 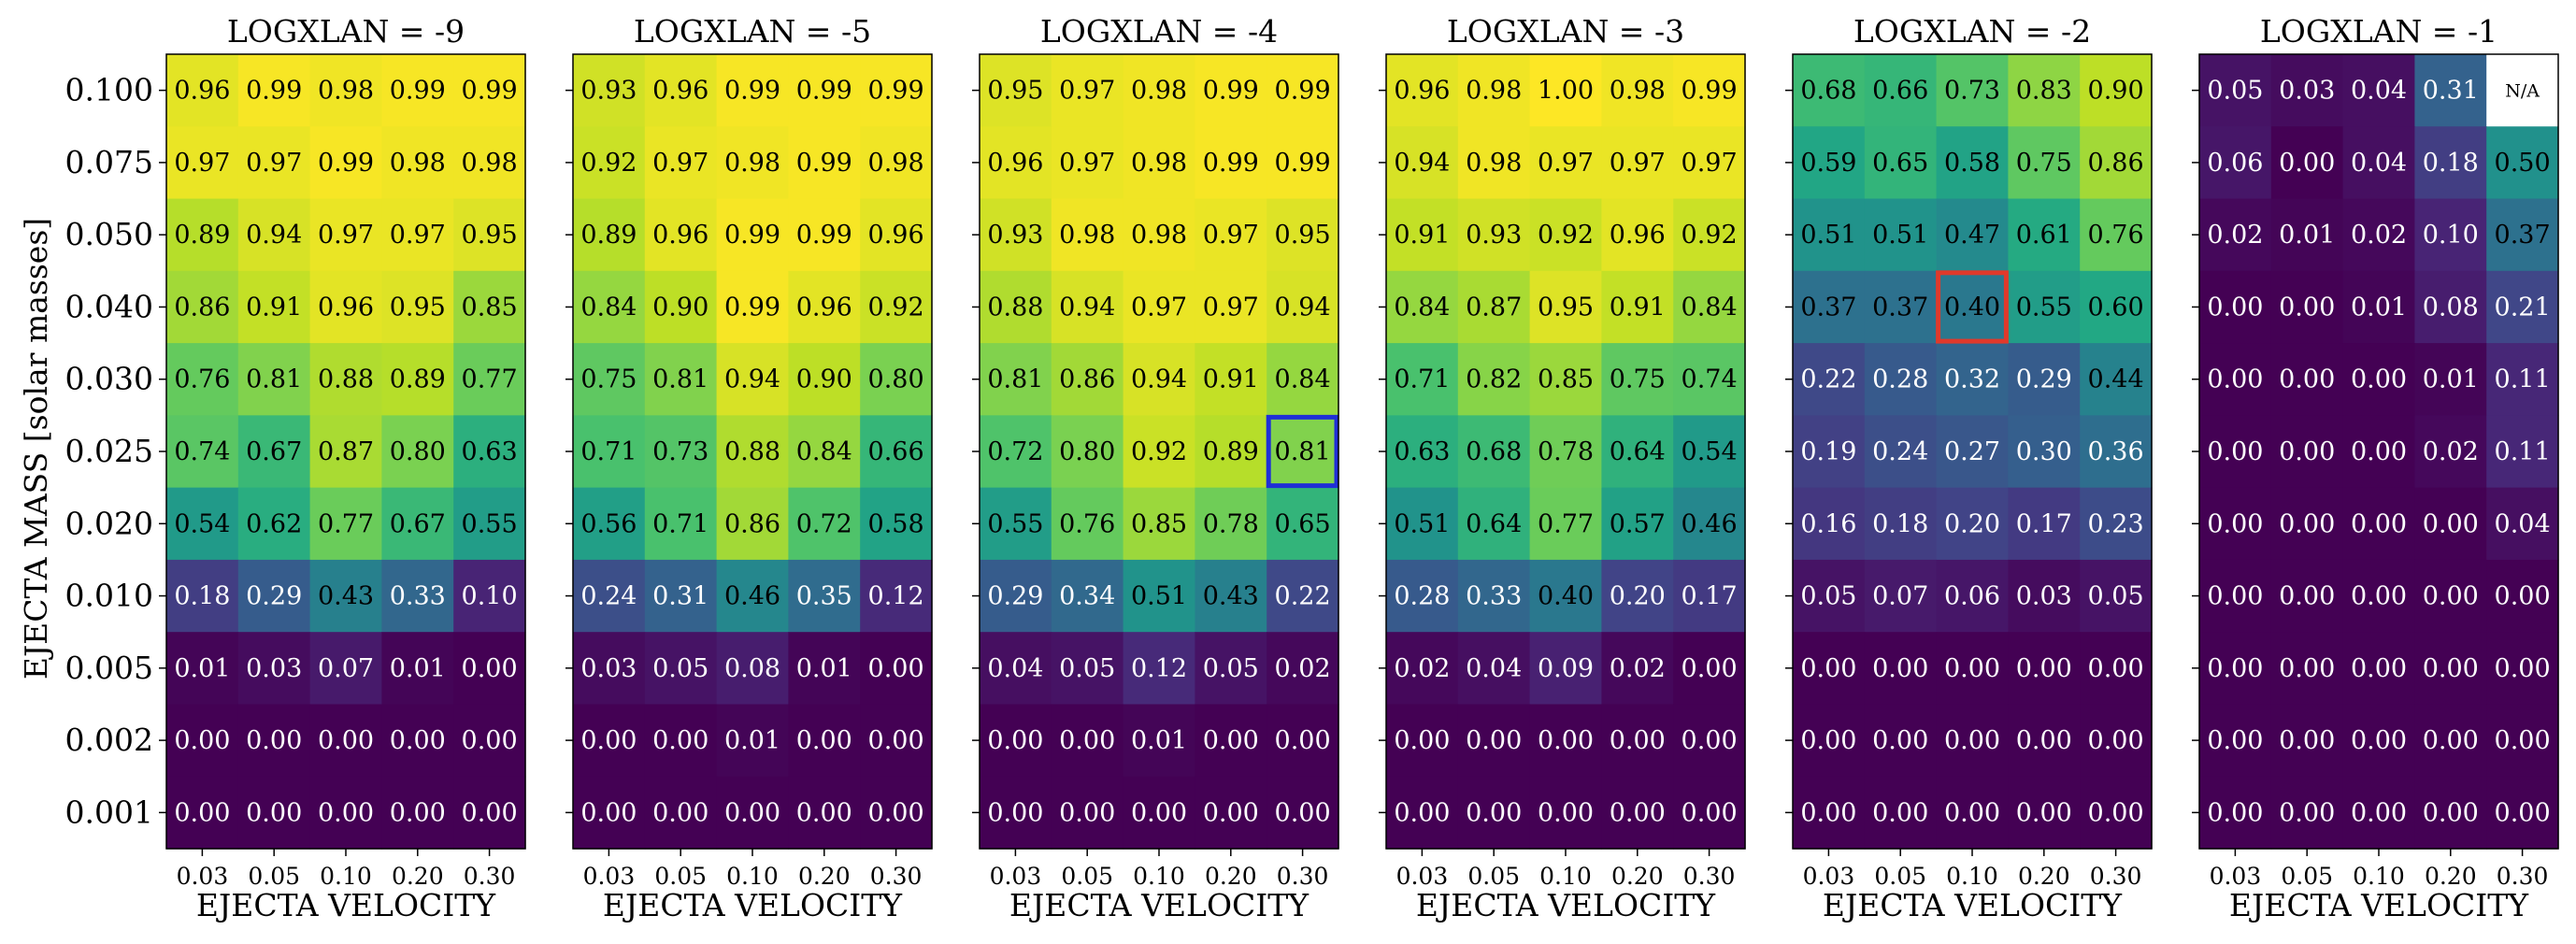 I want to click on cell-value: 0.73, so click(x=680, y=451).